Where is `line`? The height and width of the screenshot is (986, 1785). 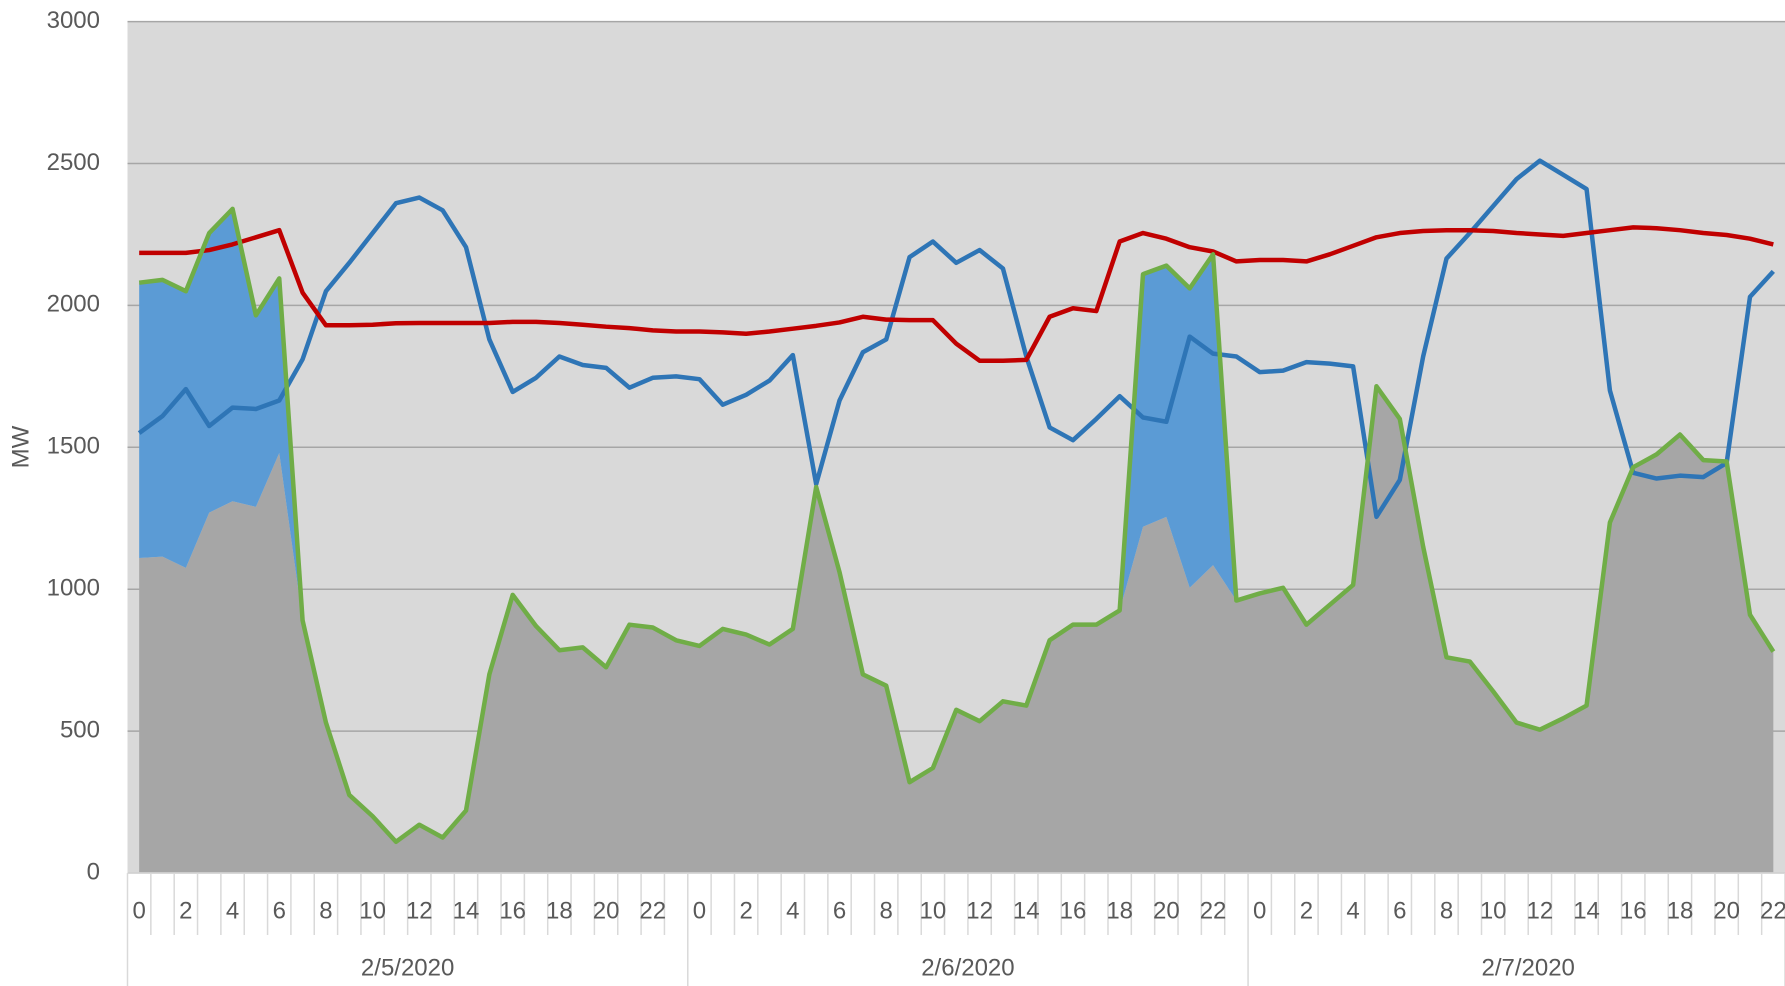 line is located at coordinates (956, 294).